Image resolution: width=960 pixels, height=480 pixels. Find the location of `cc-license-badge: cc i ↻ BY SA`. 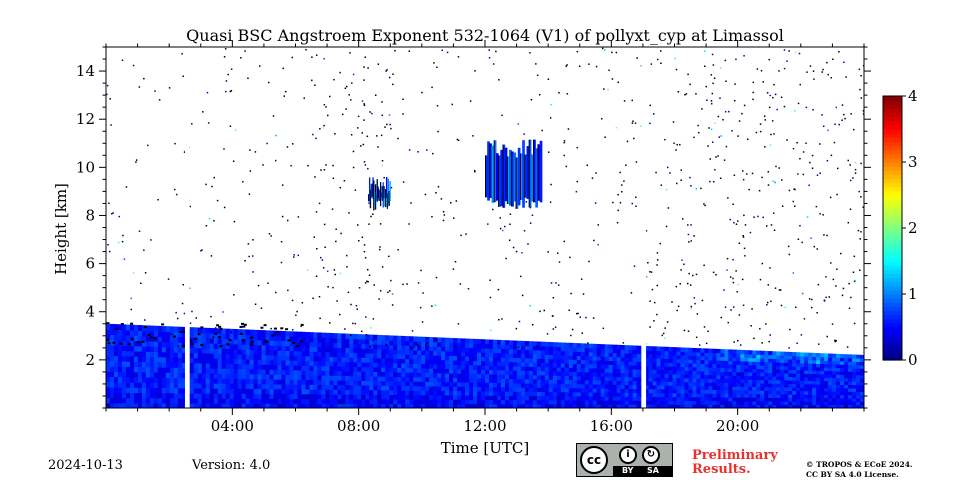

cc-license-badge: cc i ↻ BY SA is located at coordinates (624, 460).